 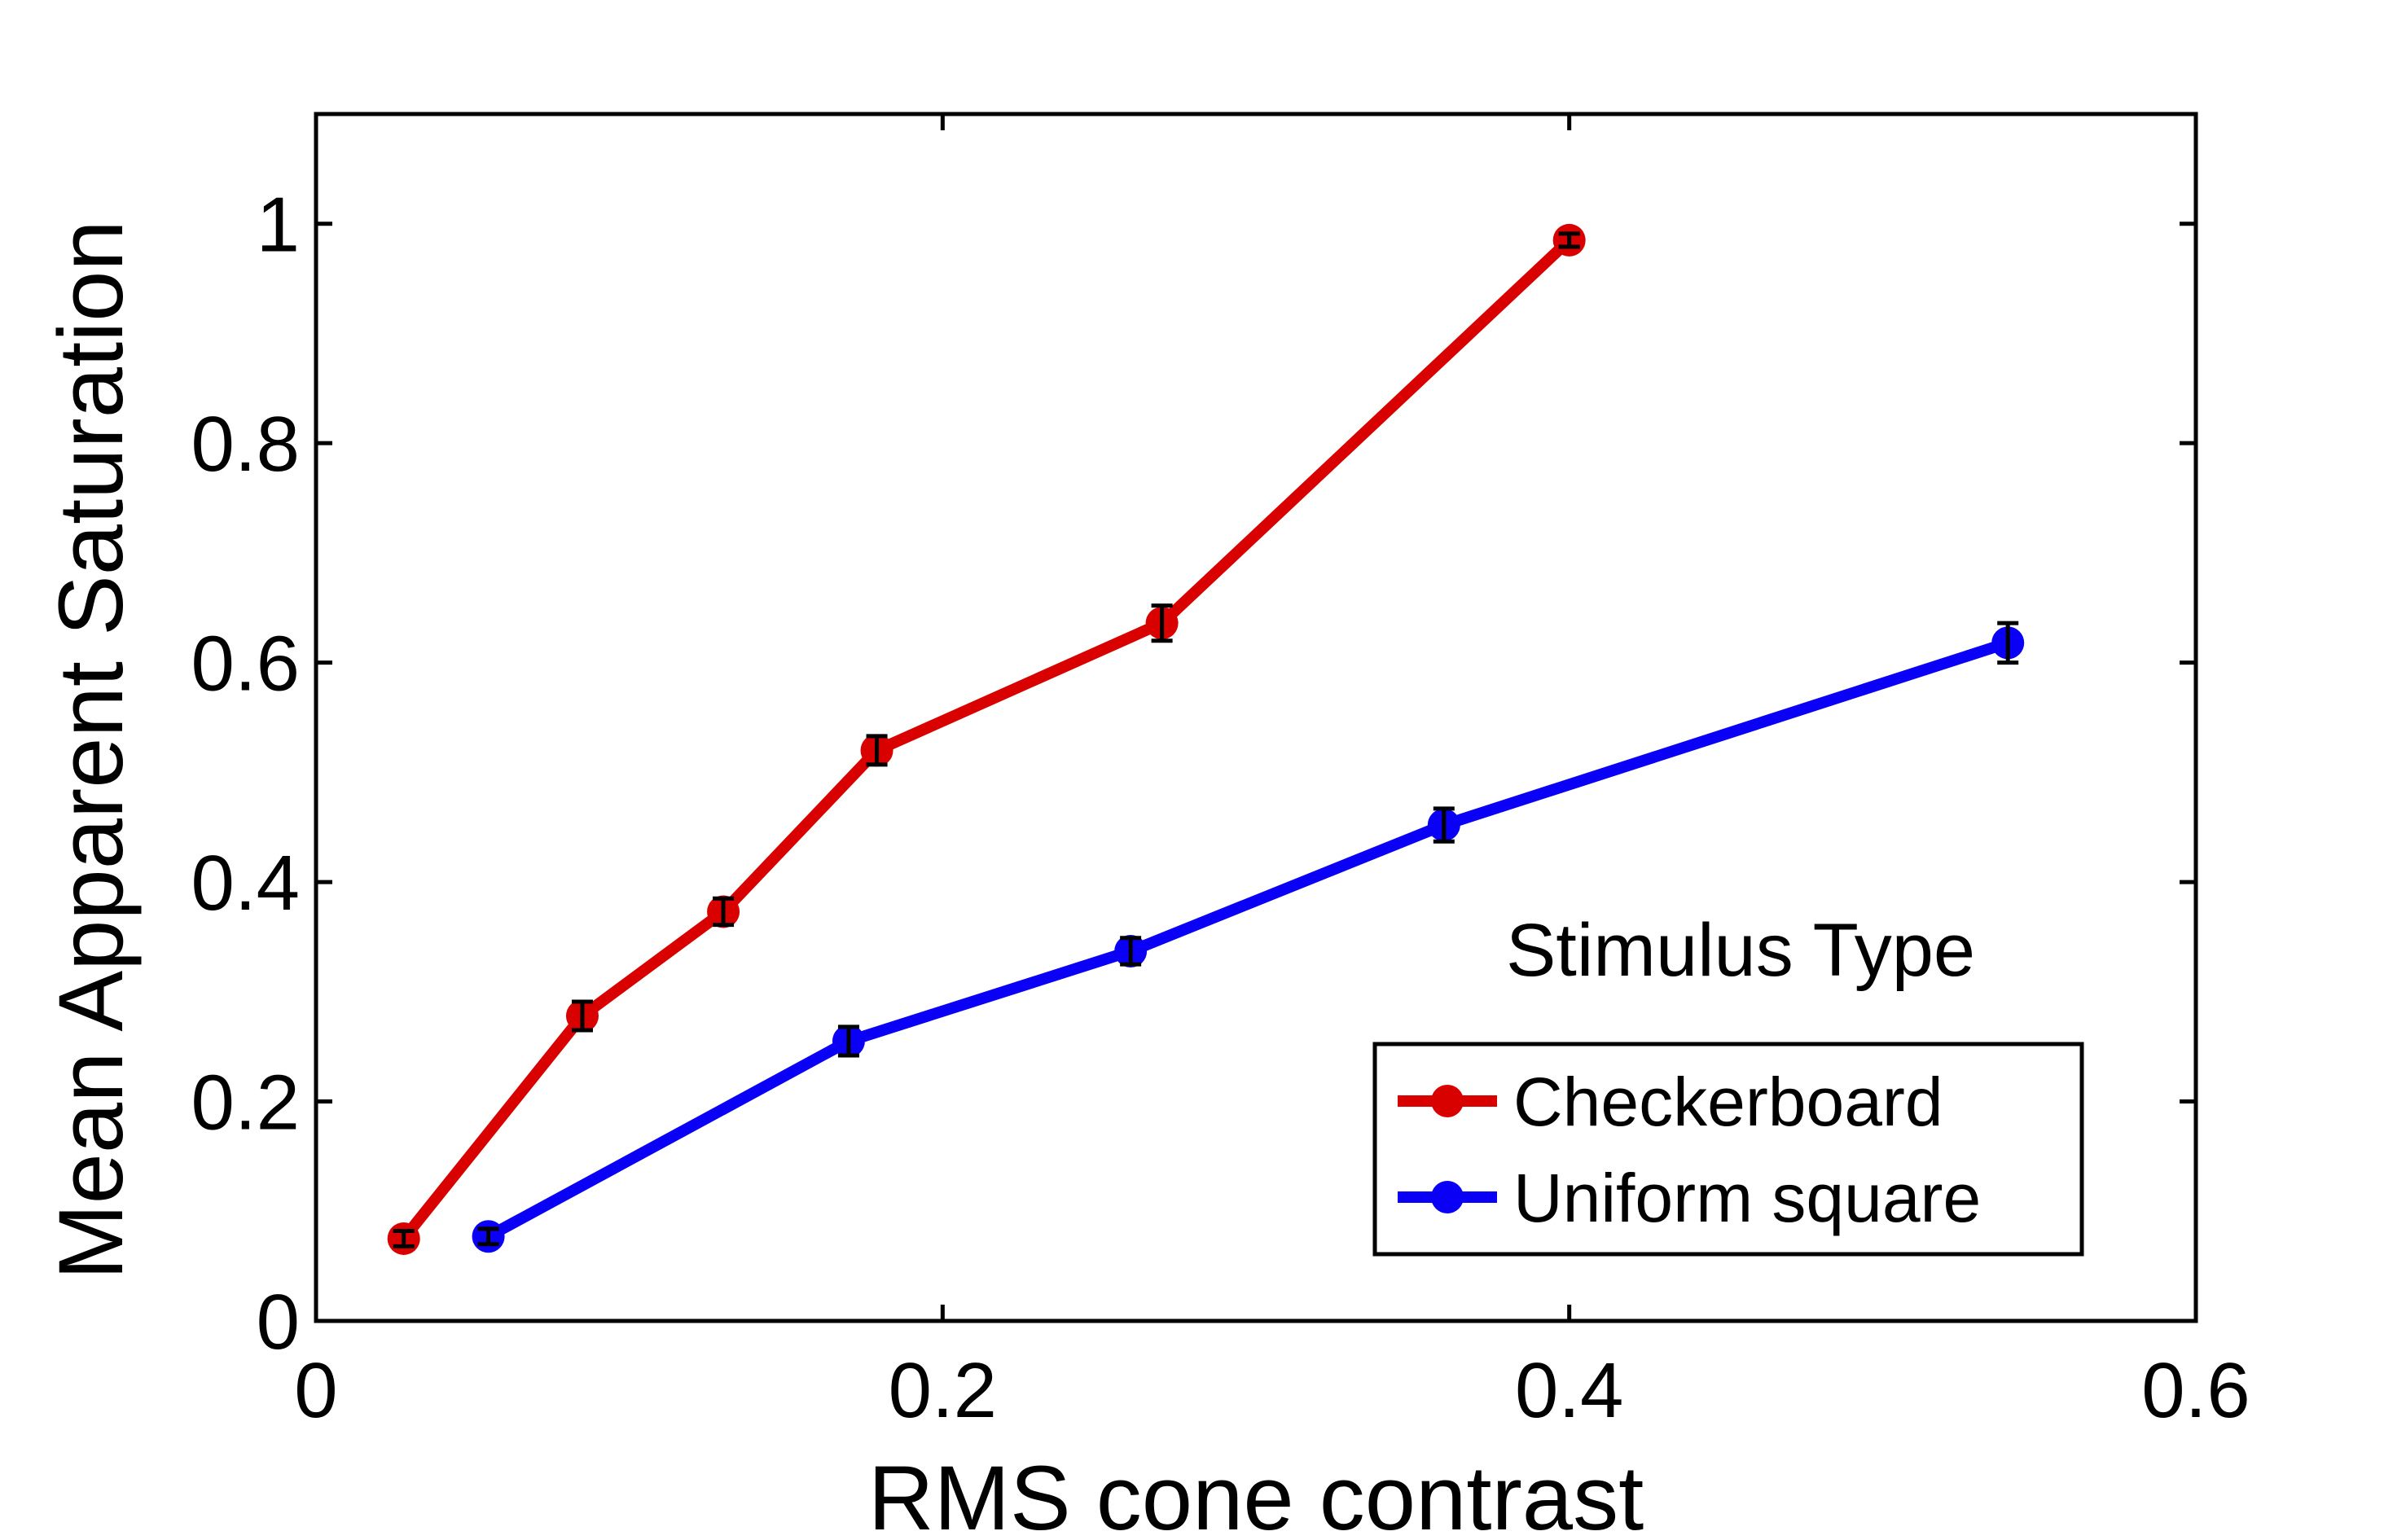 I want to click on x-axis-label: RMS cone contrast, so click(x=1256, y=1493).